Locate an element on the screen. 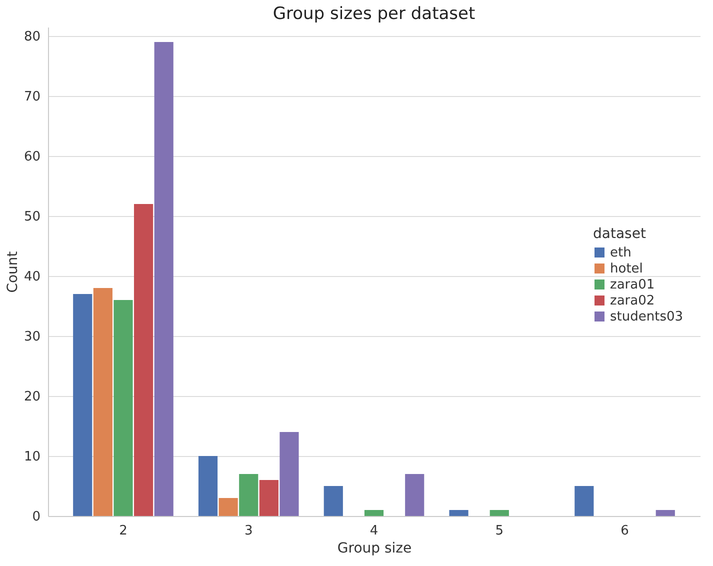  legend-label: hotel is located at coordinates (626, 269).